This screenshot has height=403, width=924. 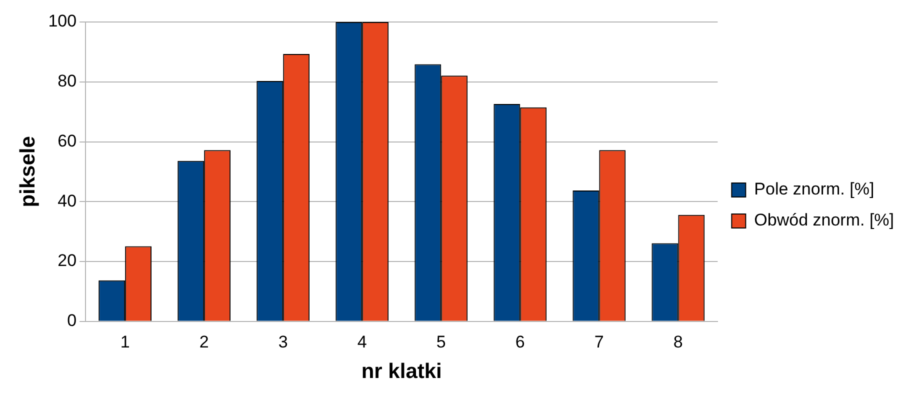 What do you see at coordinates (283, 342) in the screenshot?
I see `x-tick-label: 3` at bounding box center [283, 342].